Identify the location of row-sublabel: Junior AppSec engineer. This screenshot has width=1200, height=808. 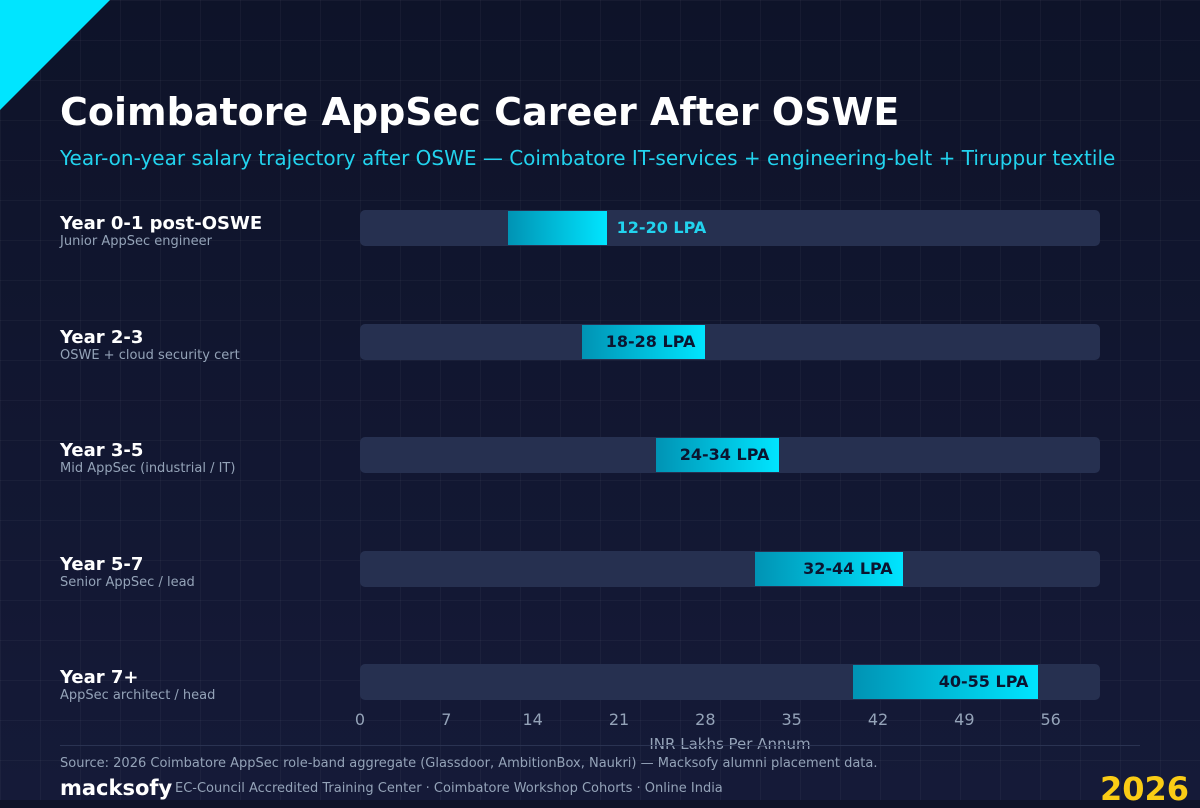
(136, 241).